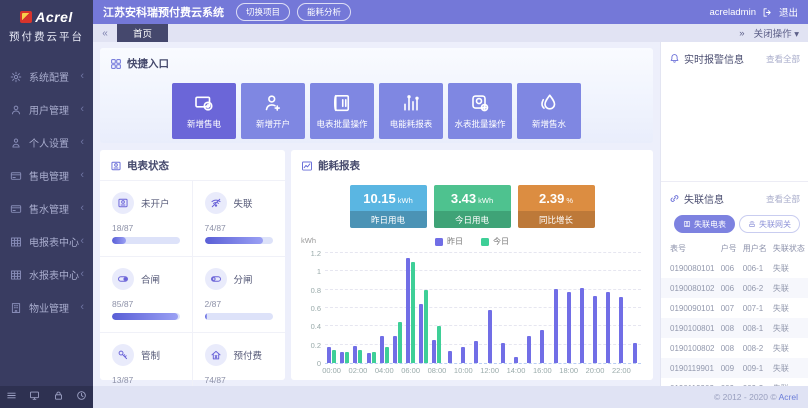  What do you see at coordinates (386, 354) in the screenshot?
I see `bar-today` at bounding box center [386, 354].